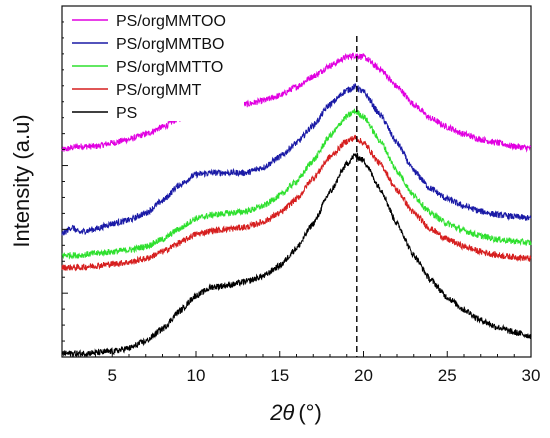 This screenshot has height=438, width=550. I want to click on x-tick-label: 15, so click(279, 375).